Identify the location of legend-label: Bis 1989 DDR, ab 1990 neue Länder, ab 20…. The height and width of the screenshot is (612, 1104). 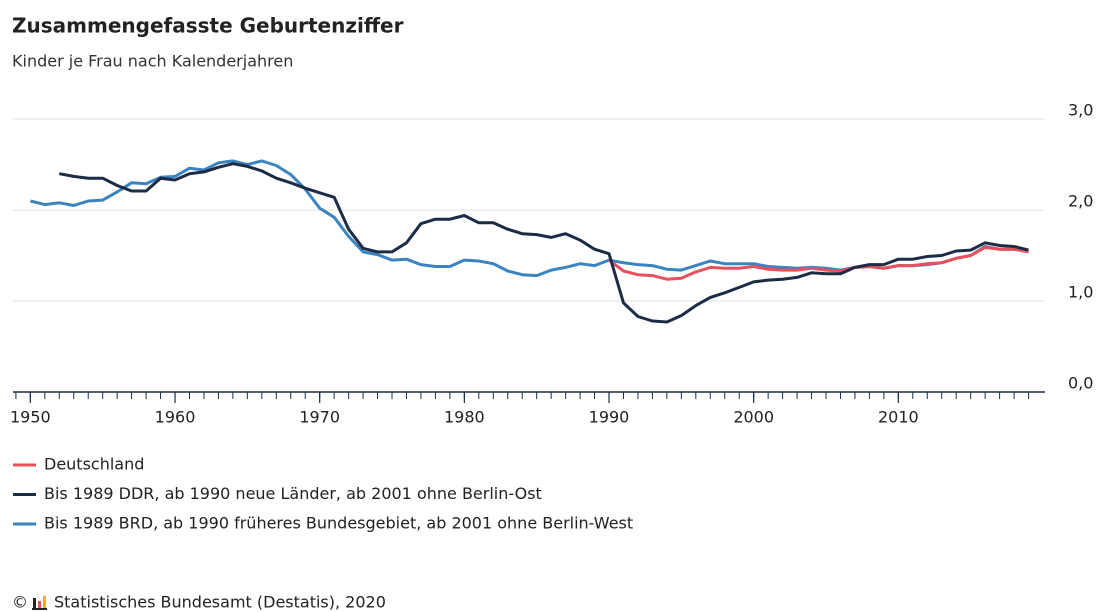
(293, 493).